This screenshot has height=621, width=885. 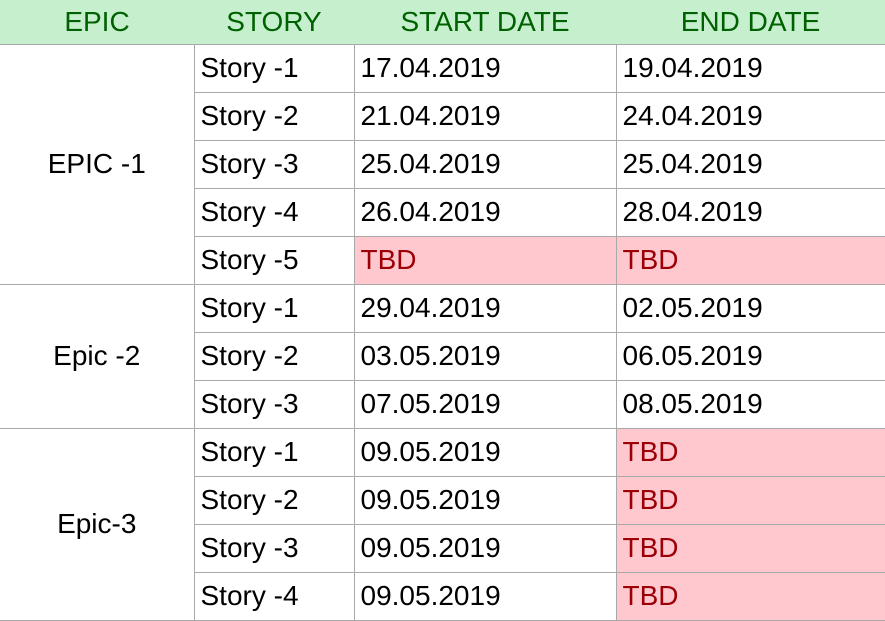 I want to click on table-row: Story -2 03.05.2019 06.05.2019, so click(x=442, y=356).